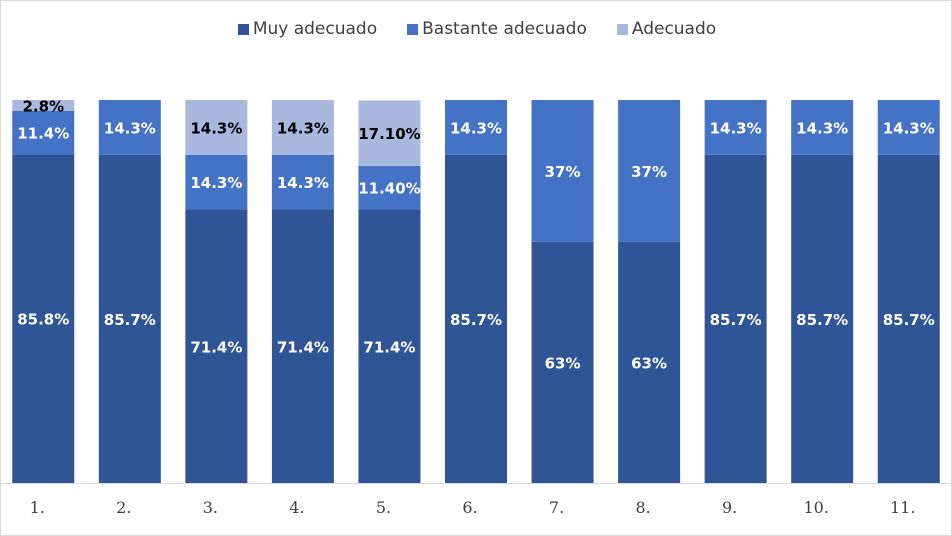 This screenshot has width=952, height=536. I want to click on data-label-6-series-2: 14.3%, so click(476, 128).